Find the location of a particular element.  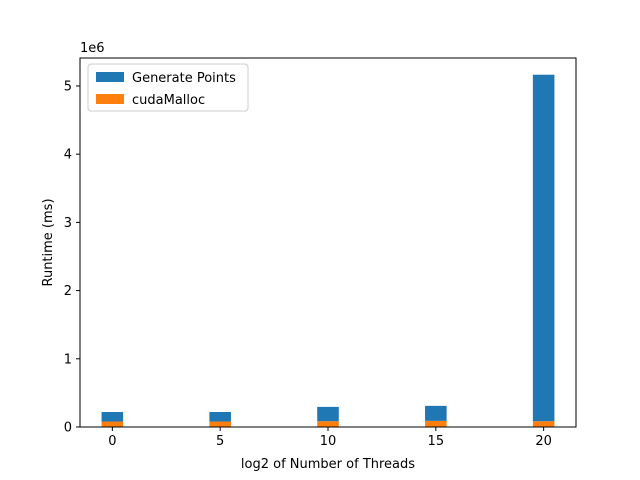

x-tick-label-20: 20 is located at coordinates (543, 441).